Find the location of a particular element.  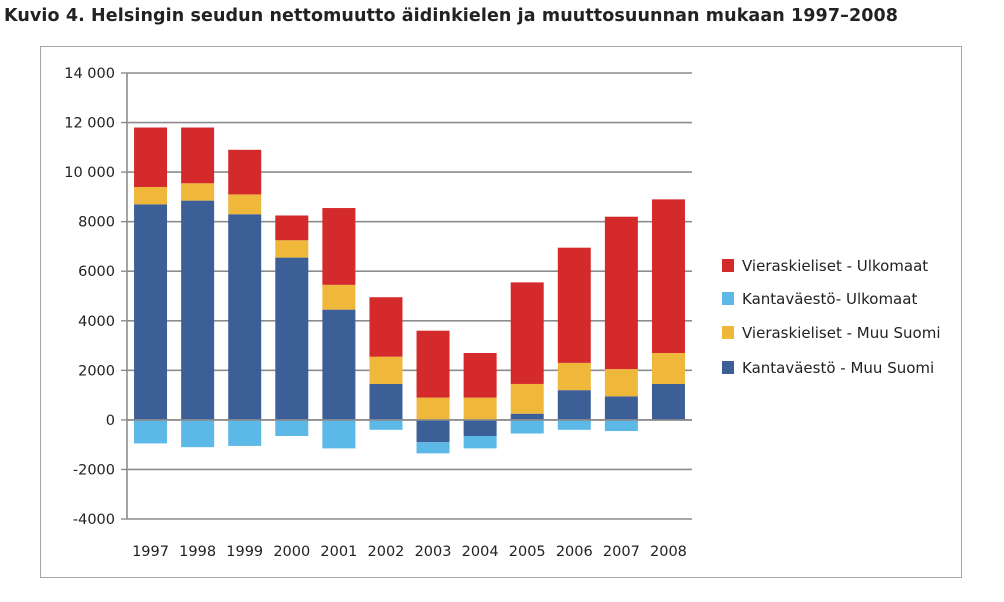

y-tick-label: 12 000 is located at coordinates (89, 124).